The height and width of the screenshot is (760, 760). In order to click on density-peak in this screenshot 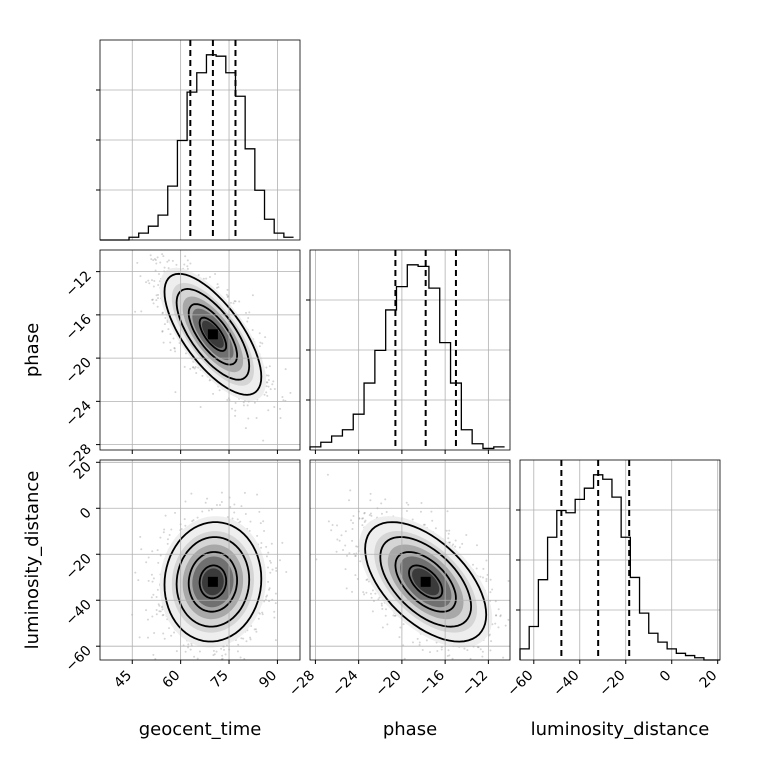, I will do `click(212, 581)`.